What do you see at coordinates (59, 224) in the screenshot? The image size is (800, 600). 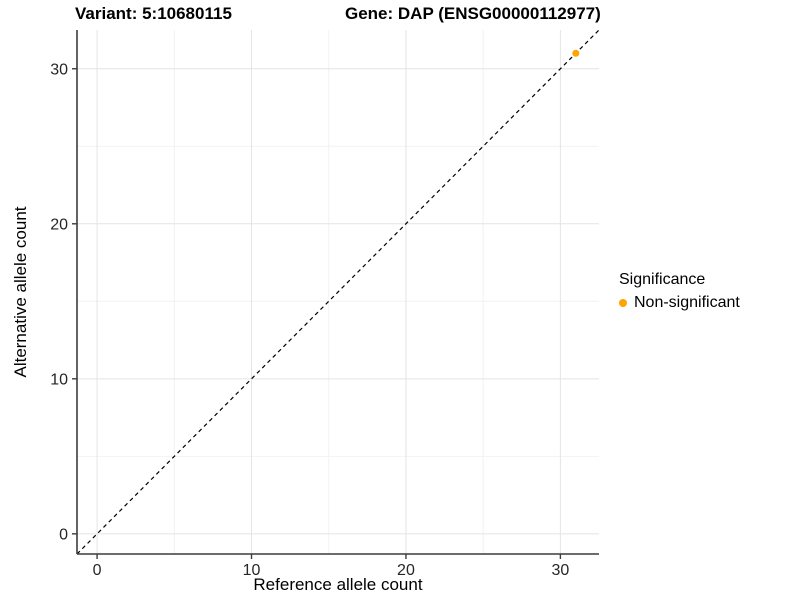 I see `y-tick-label: 20` at bounding box center [59, 224].